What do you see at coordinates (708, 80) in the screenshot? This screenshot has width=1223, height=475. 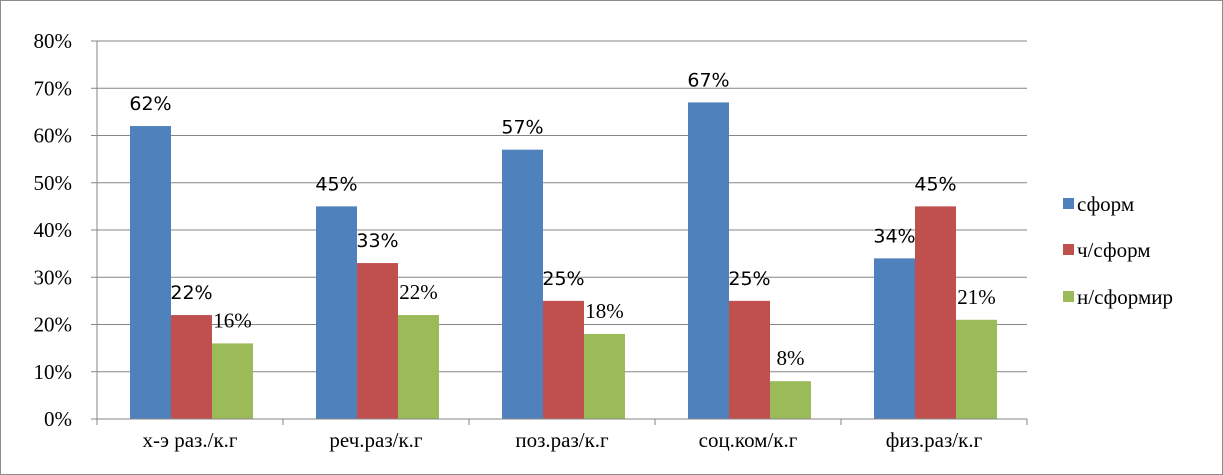 I see `data-label: 67%` at bounding box center [708, 80].